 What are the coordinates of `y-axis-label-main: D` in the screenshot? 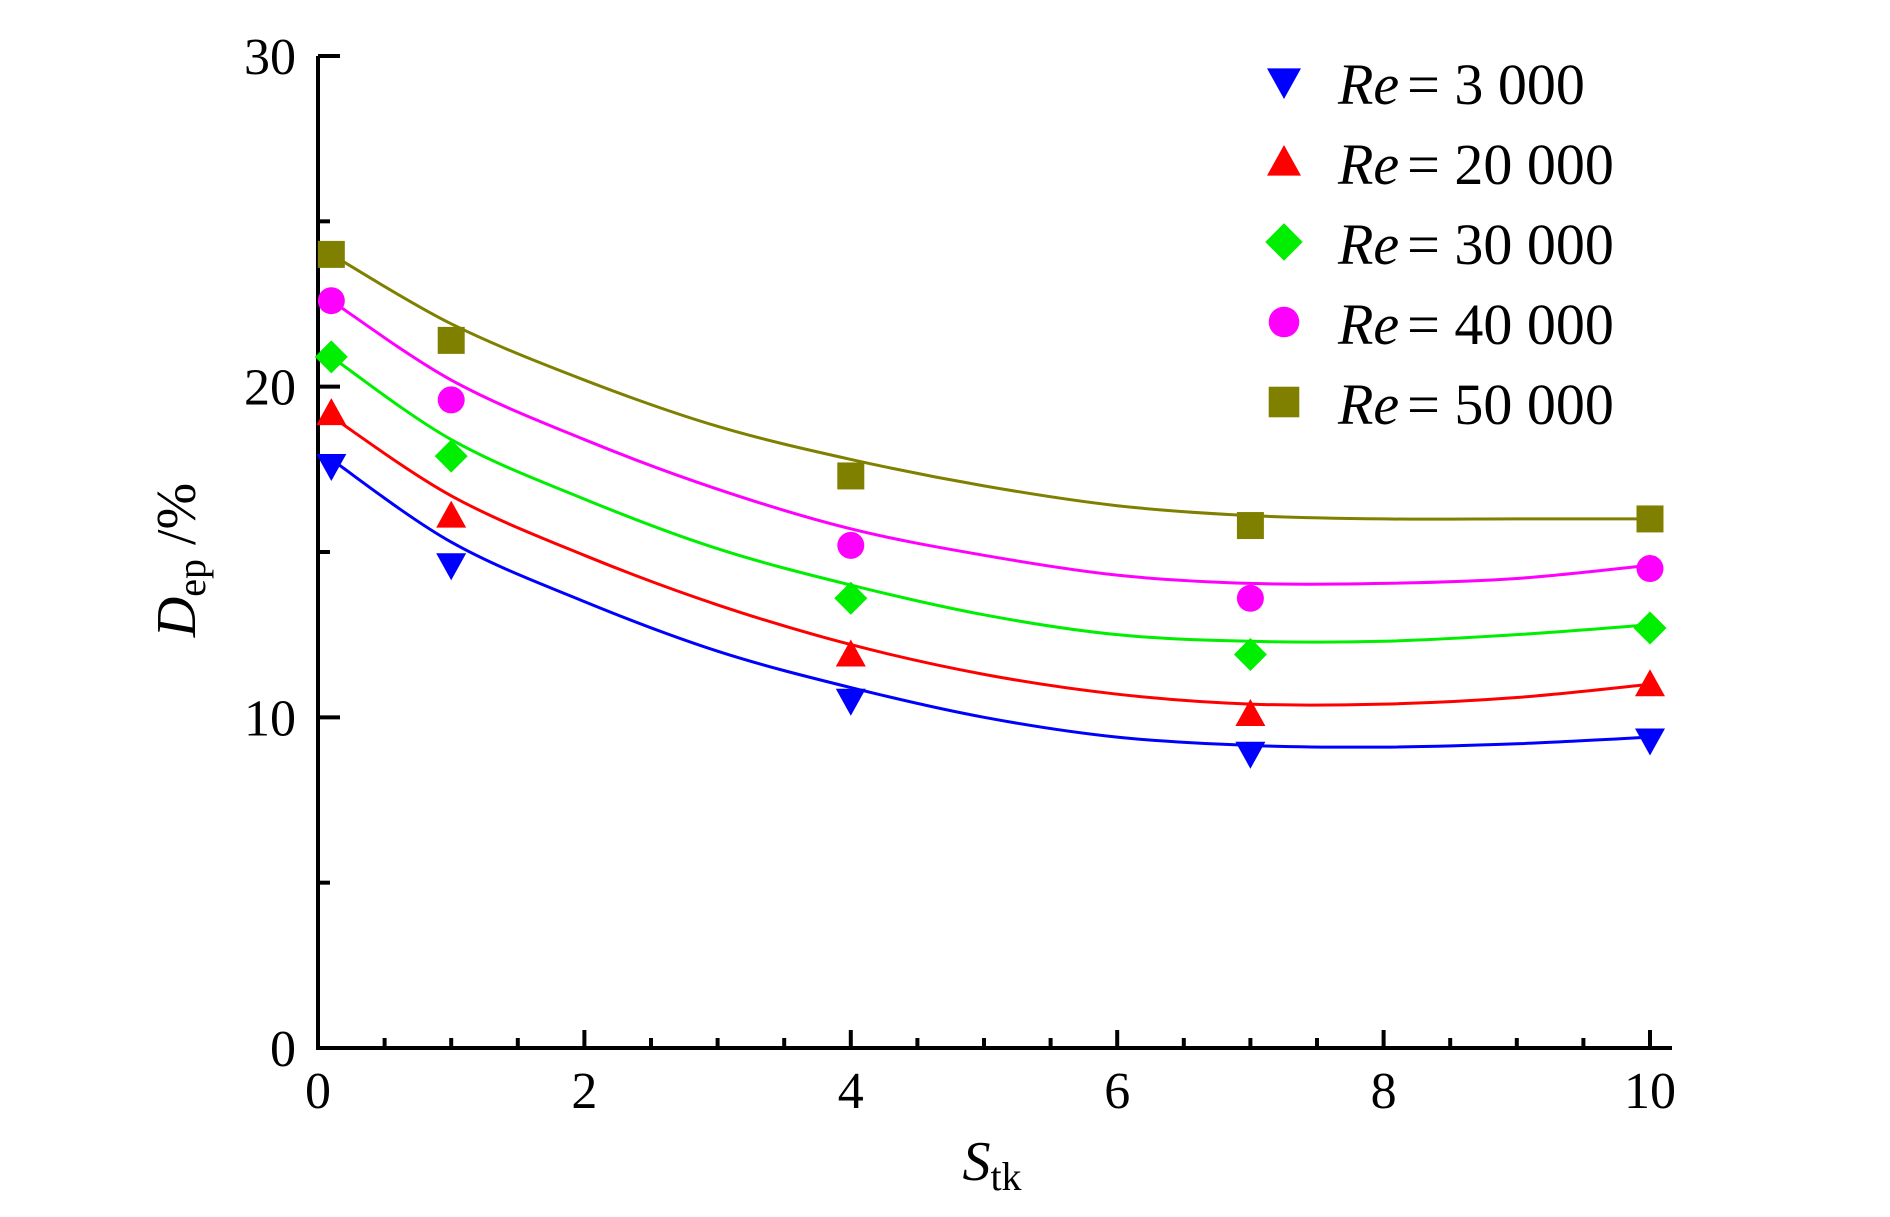 It's located at (177, 617).